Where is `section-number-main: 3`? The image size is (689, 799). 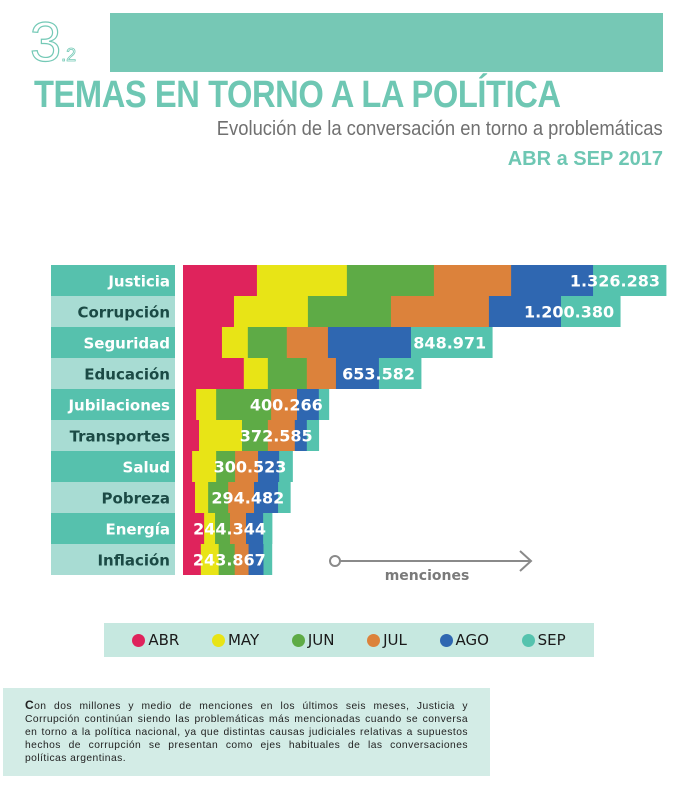 section-number-main: 3 is located at coordinates (45, 41).